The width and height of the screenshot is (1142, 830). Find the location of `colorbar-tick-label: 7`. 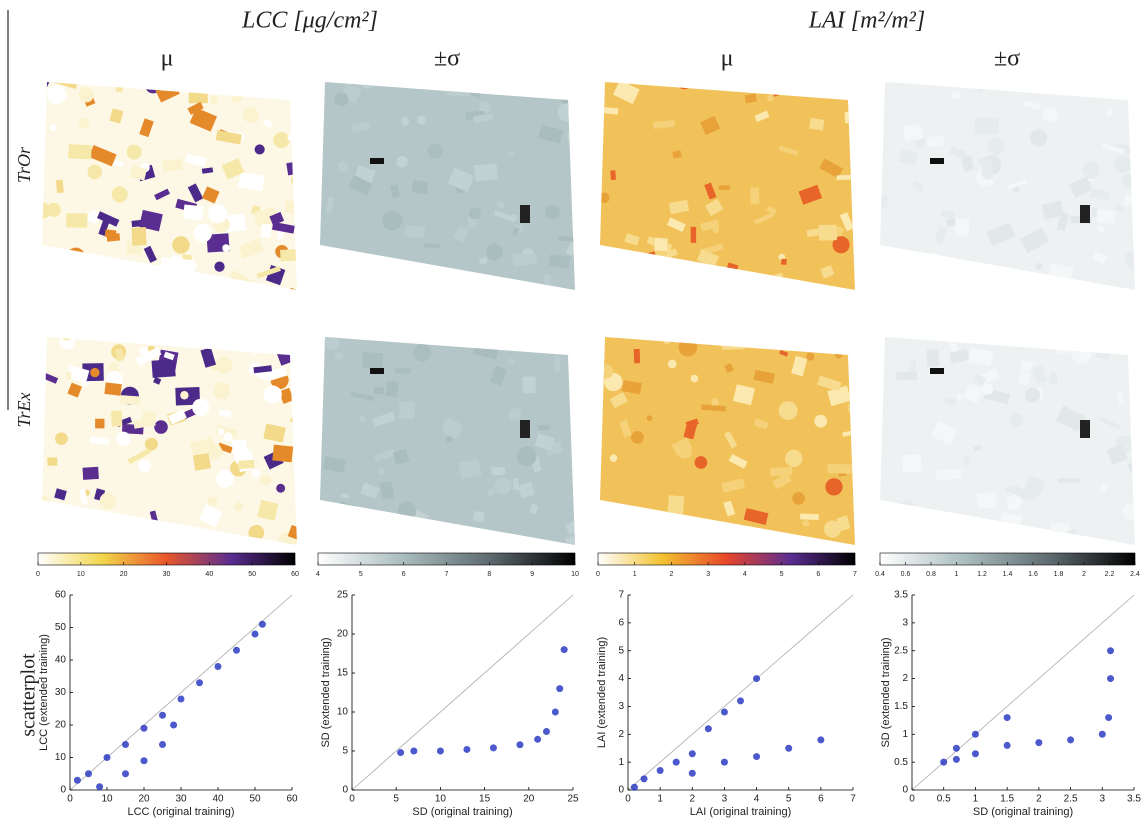

colorbar-tick-label: 7 is located at coordinates (855, 574).